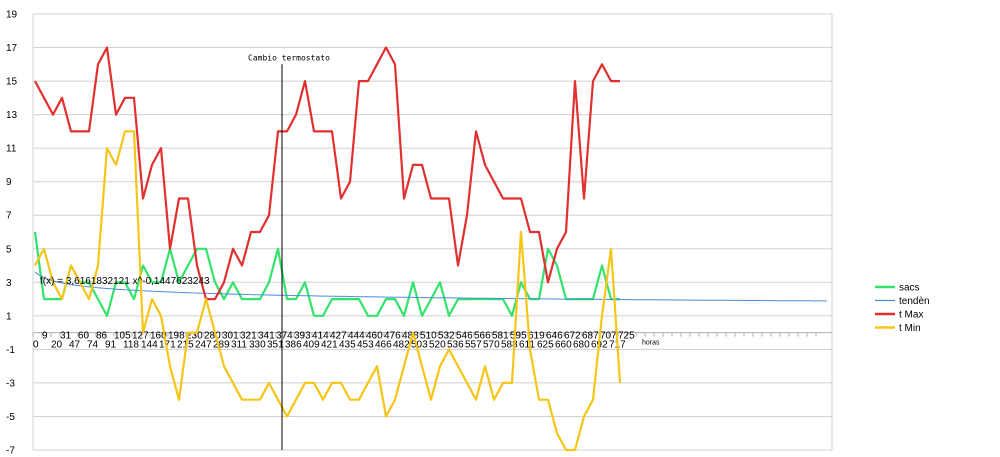 The width and height of the screenshot is (1000, 457). What do you see at coordinates (289, 57) in the screenshot?
I see `thermostat-change-label: Cambio termostato` at bounding box center [289, 57].